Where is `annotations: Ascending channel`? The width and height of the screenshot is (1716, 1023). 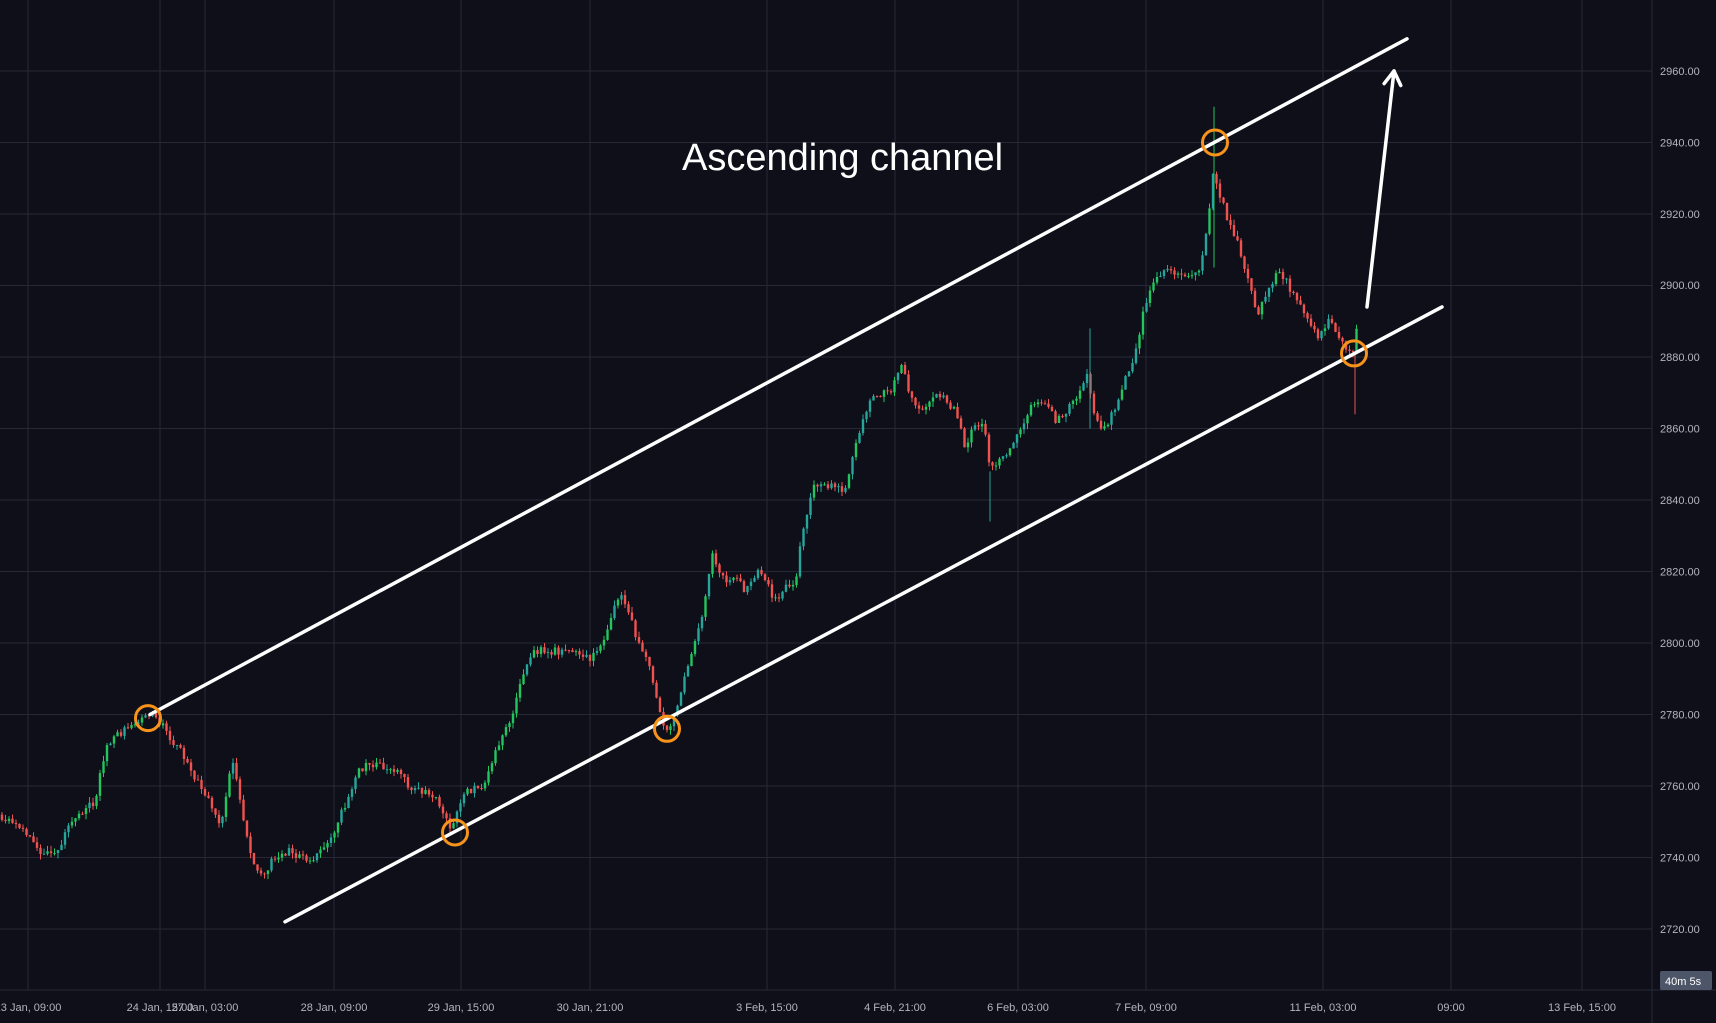
annotations: Ascending channel is located at coordinates (842, 158).